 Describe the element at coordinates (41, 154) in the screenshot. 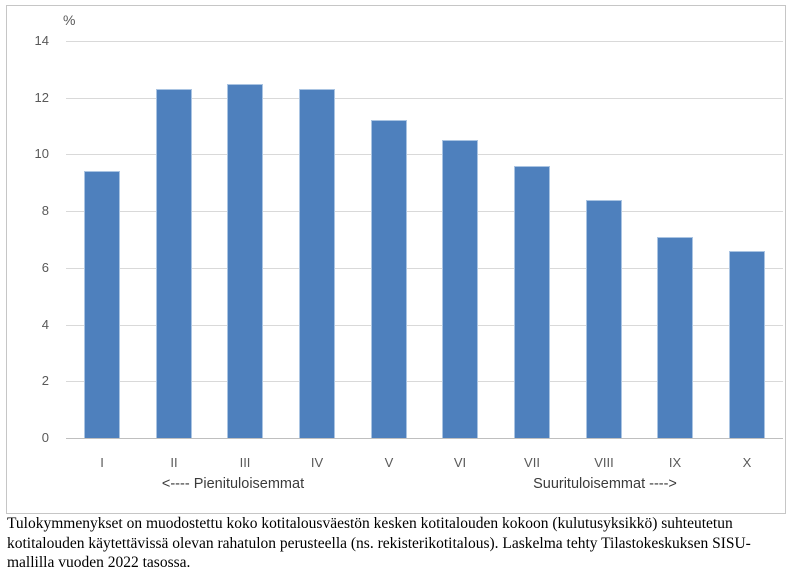

I see `y-axis-tick-label: 10` at that location.